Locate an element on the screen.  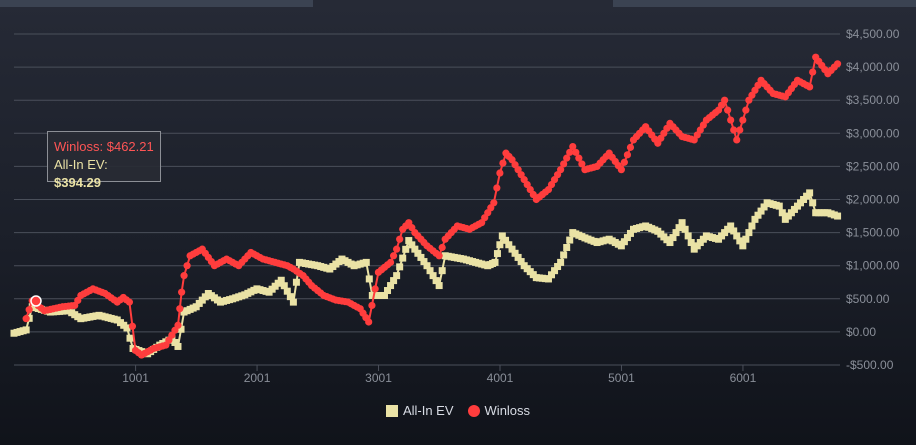
y-tick-label: $3,500.00 is located at coordinates (873, 100).